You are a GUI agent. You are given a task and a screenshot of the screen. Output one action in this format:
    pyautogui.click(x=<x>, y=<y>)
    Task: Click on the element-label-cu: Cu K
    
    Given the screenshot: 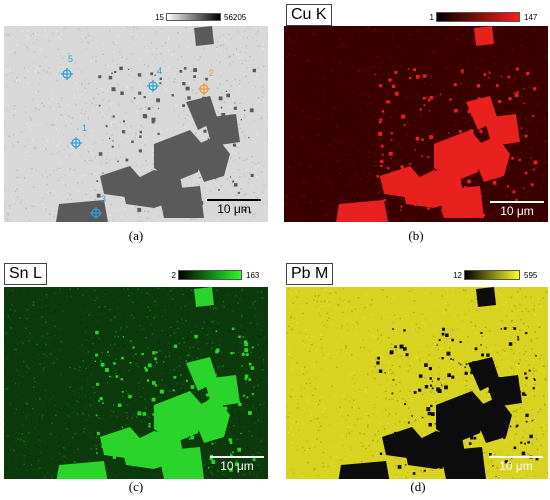 What is the action you would take?
    pyautogui.click(x=309, y=15)
    